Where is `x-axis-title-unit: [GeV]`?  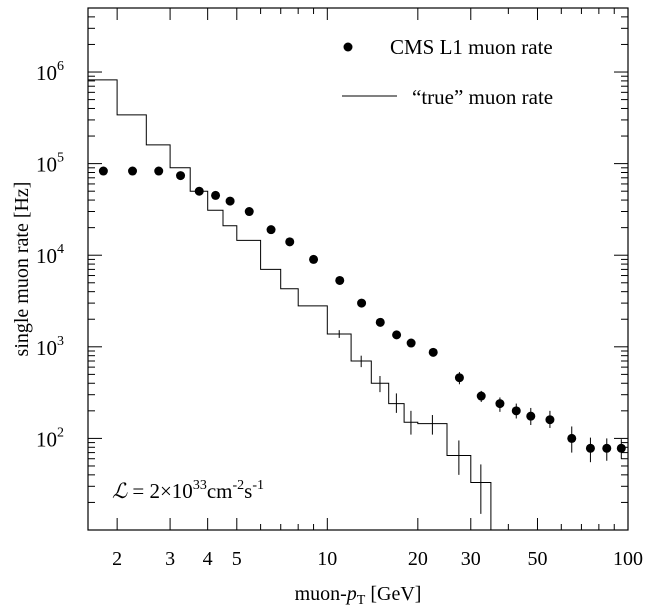
x-axis-title-unit: [GeV] is located at coordinates (393, 594).